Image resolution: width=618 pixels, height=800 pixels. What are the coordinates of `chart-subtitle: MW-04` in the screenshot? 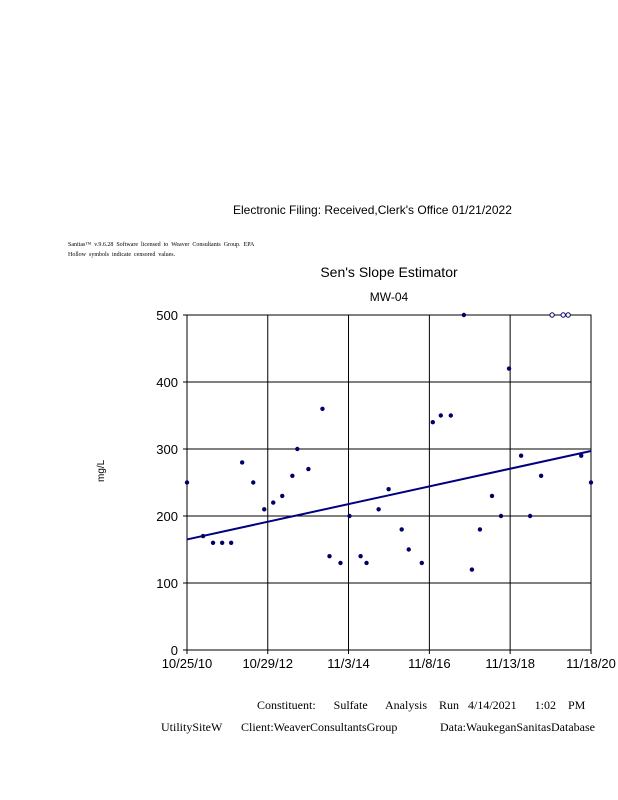 It's located at (389, 297).